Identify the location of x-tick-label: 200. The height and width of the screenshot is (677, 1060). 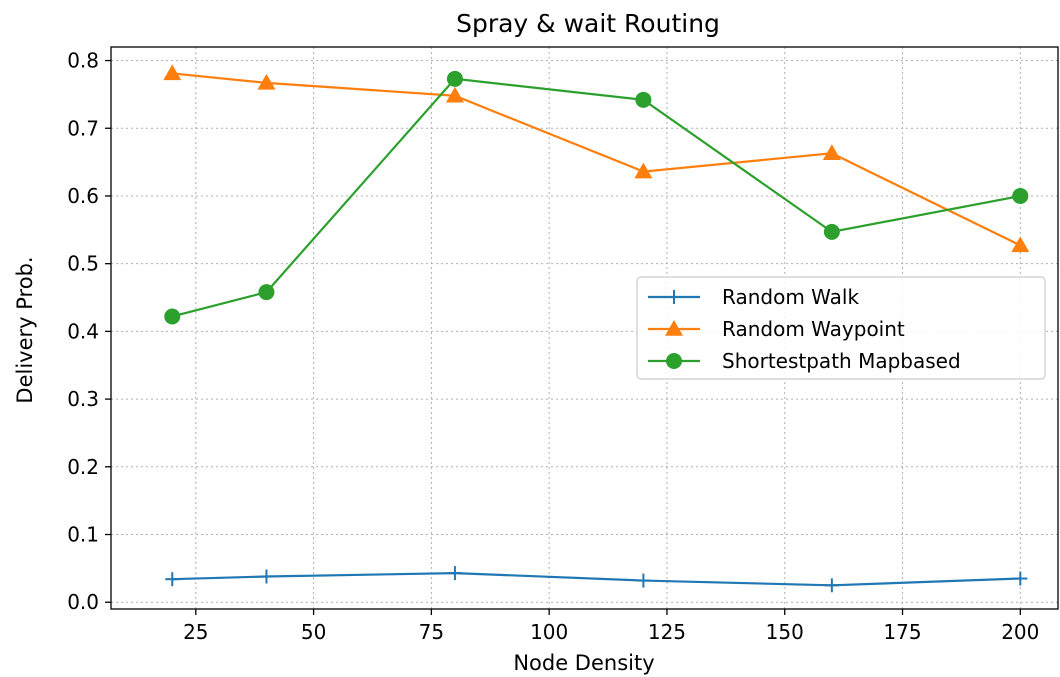
(1020, 632).